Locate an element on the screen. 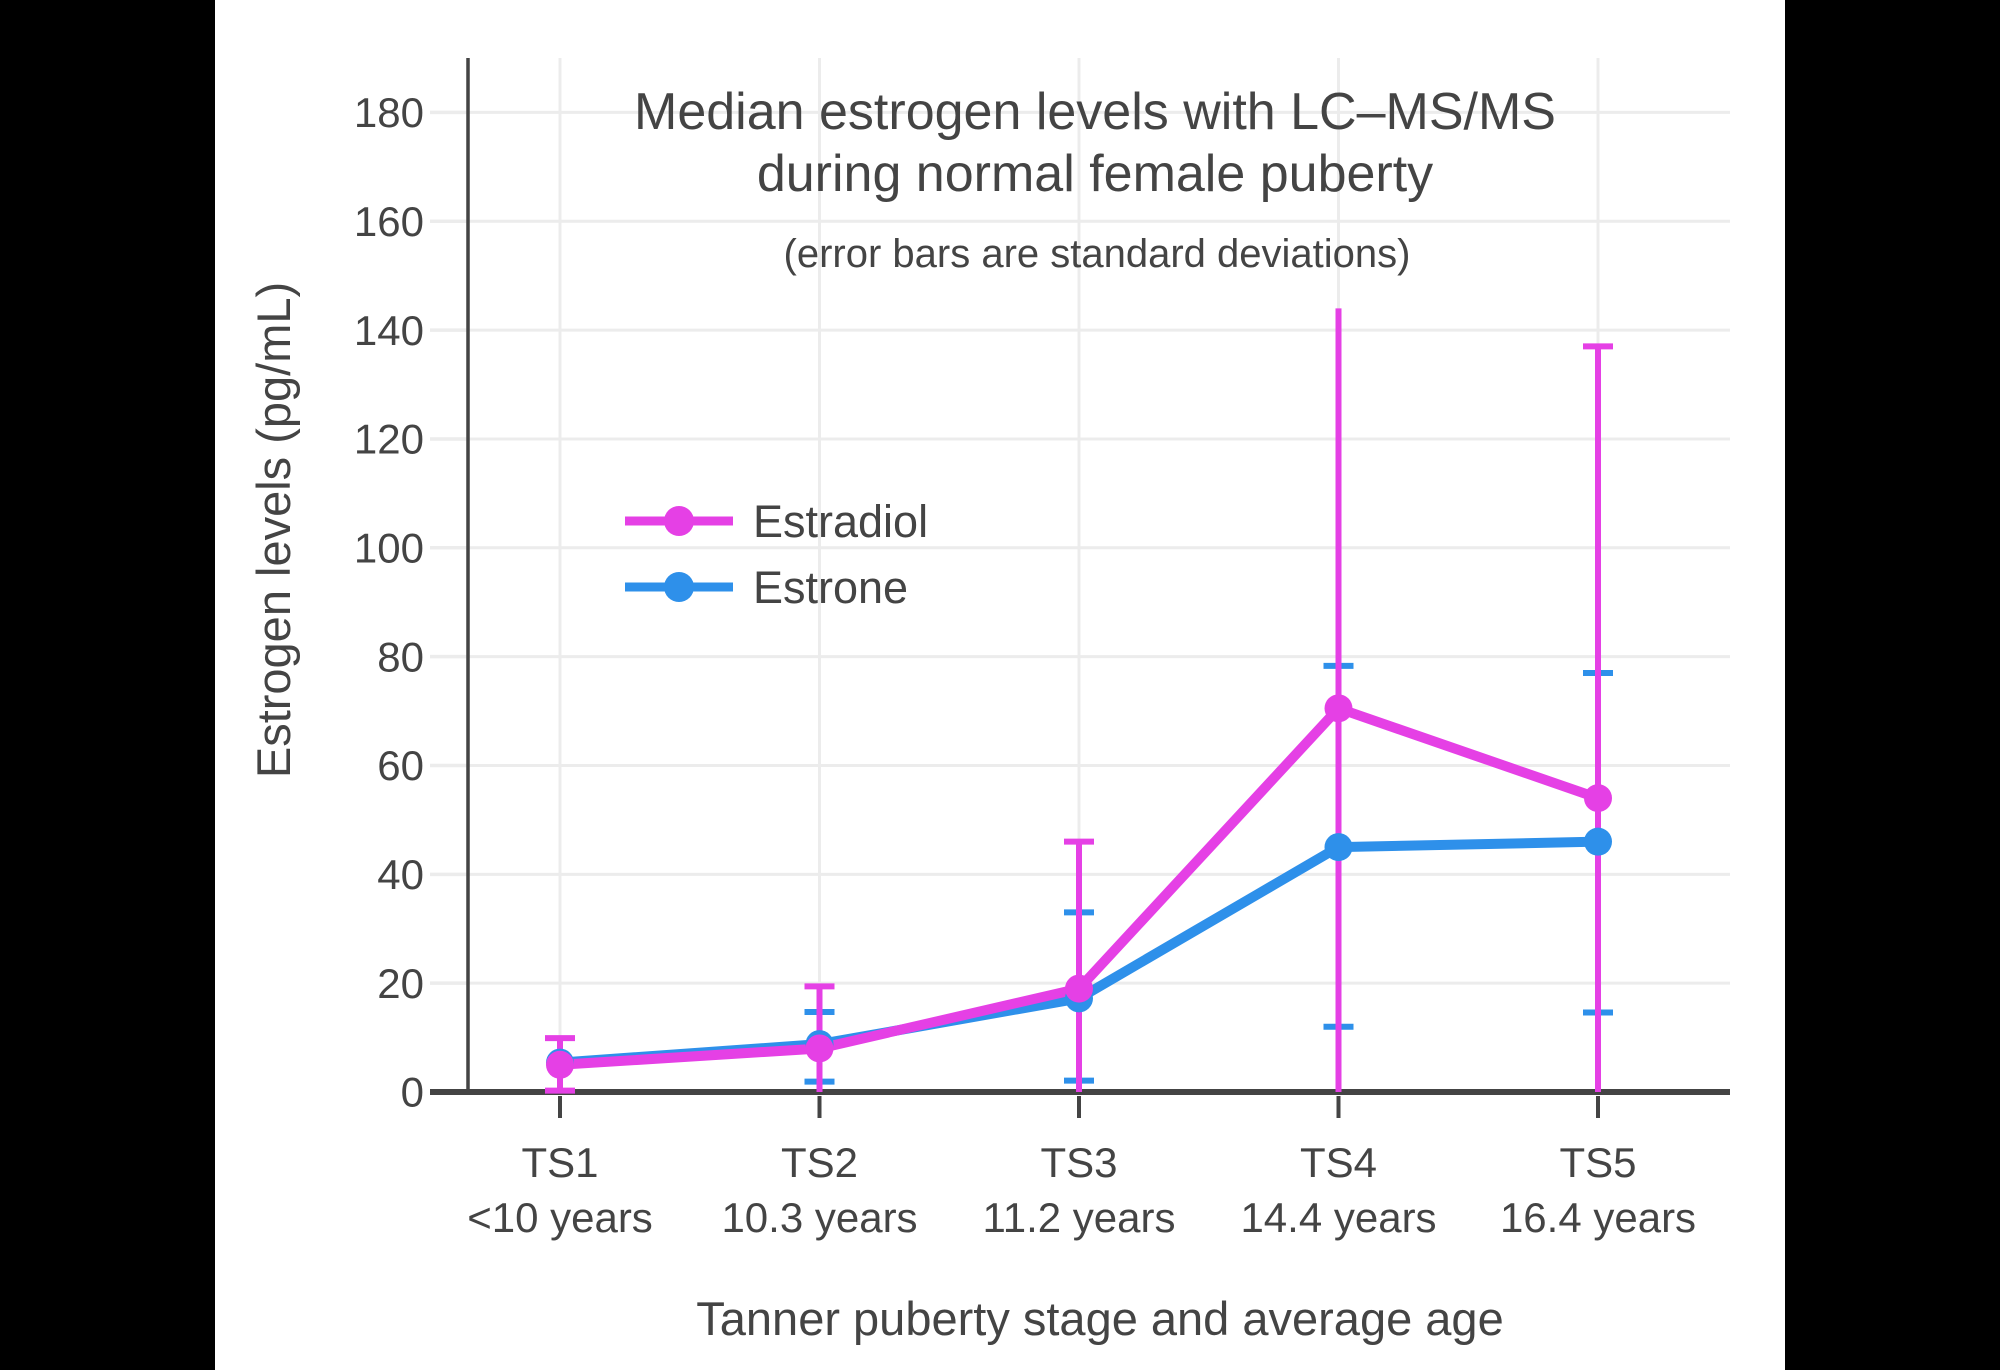  y-tick-label: 40 is located at coordinates (400, 874).